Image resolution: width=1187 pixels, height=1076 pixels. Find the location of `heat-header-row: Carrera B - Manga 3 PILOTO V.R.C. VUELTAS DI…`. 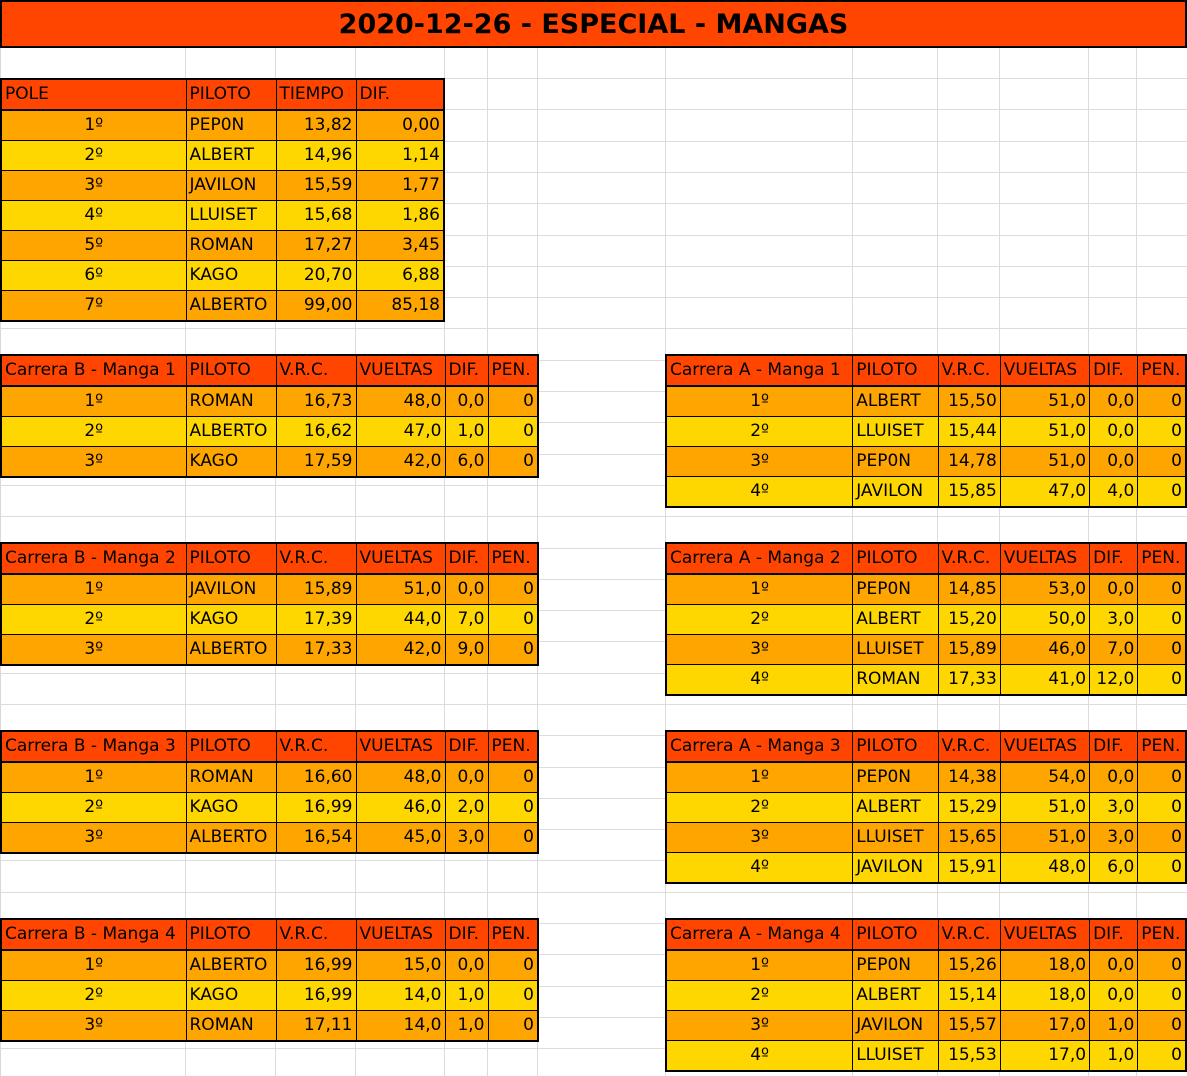

heat-header-row: Carrera B - Manga 3 PILOTO V.R.C. VUELTAS DI… is located at coordinates (269, 746).